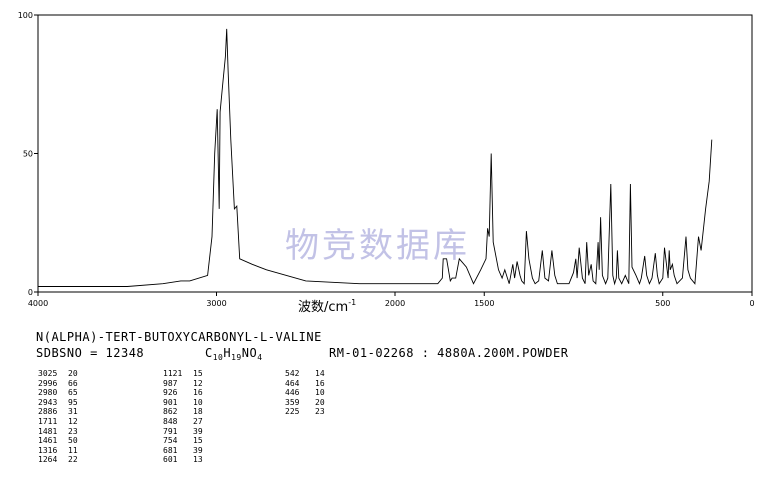 The width and height of the screenshot is (765, 482). Describe the element at coordinates (310, 374) in the screenshot. I see `peak-row: 542 14` at that location.